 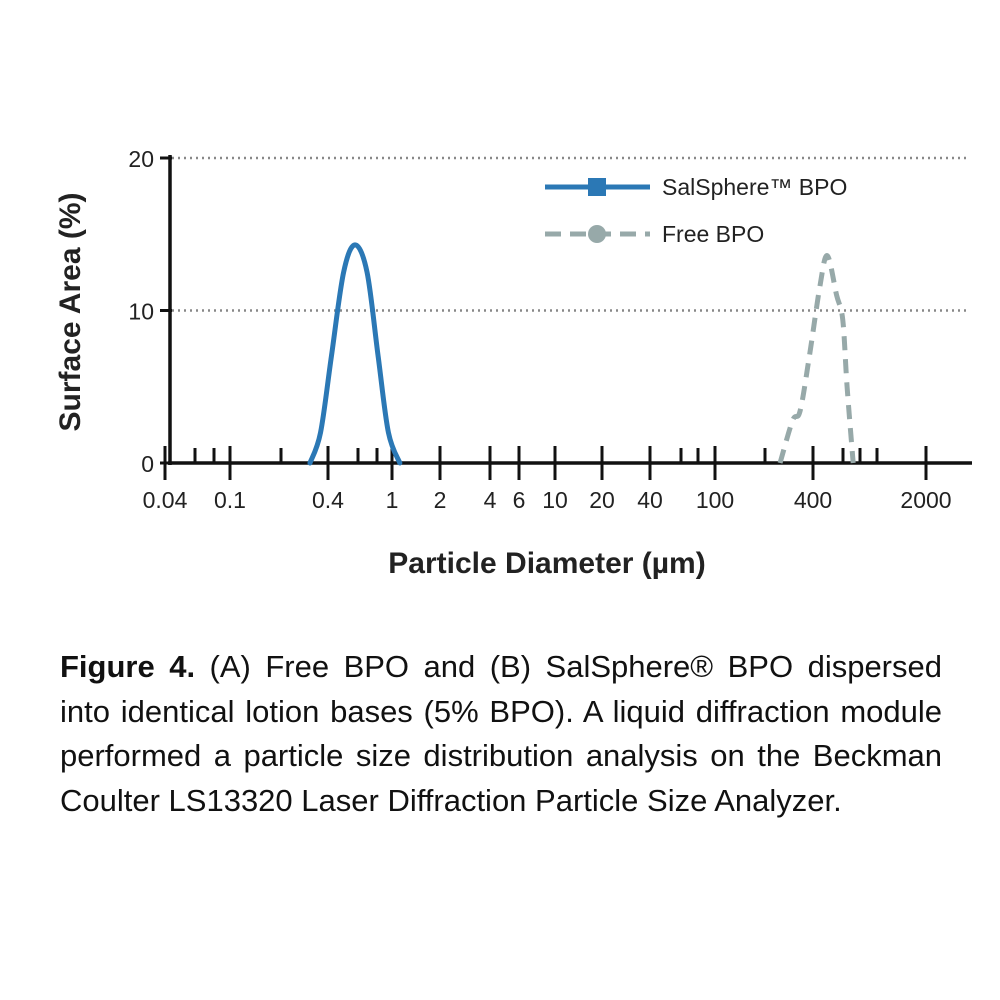 I want to click on x-tick-label: 40, so click(x=650, y=500).